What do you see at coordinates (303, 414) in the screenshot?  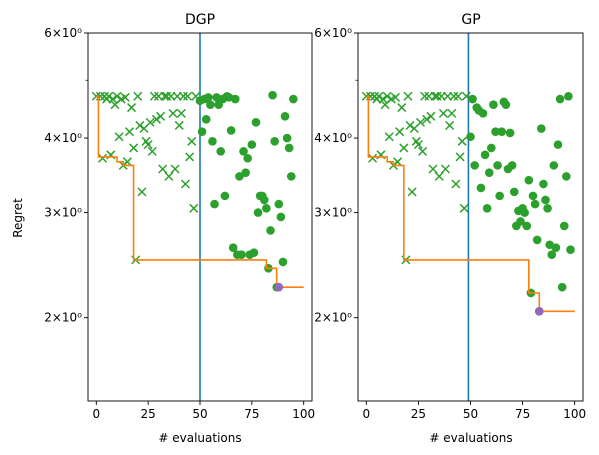 I see `dgp-x-tick-label: 100` at bounding box center [303, 414].